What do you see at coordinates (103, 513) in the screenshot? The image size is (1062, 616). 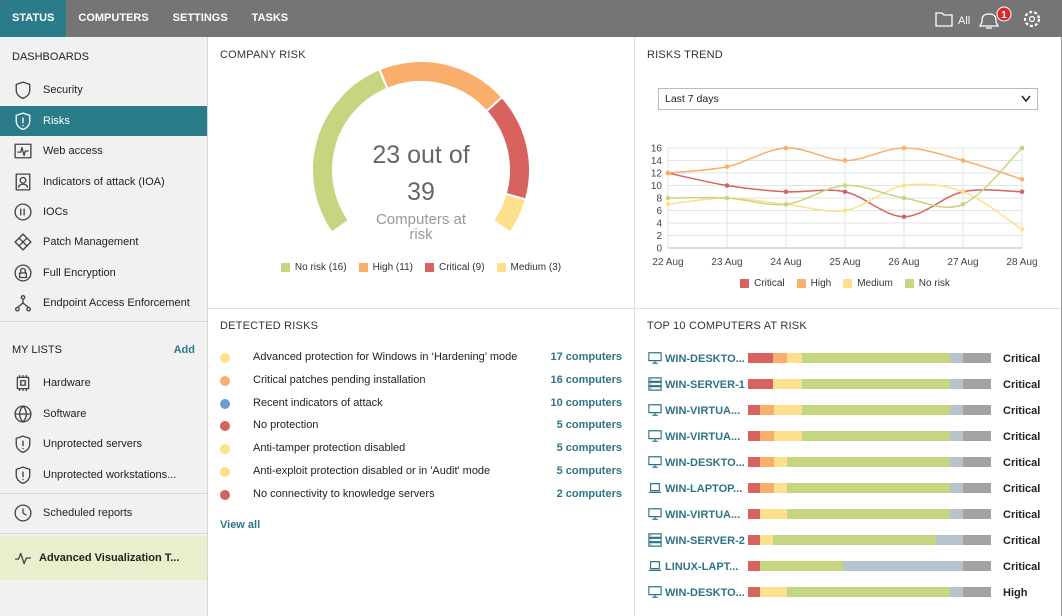 I see `sidebar-item: Scheduled reports` at bounding box center [103, 513].